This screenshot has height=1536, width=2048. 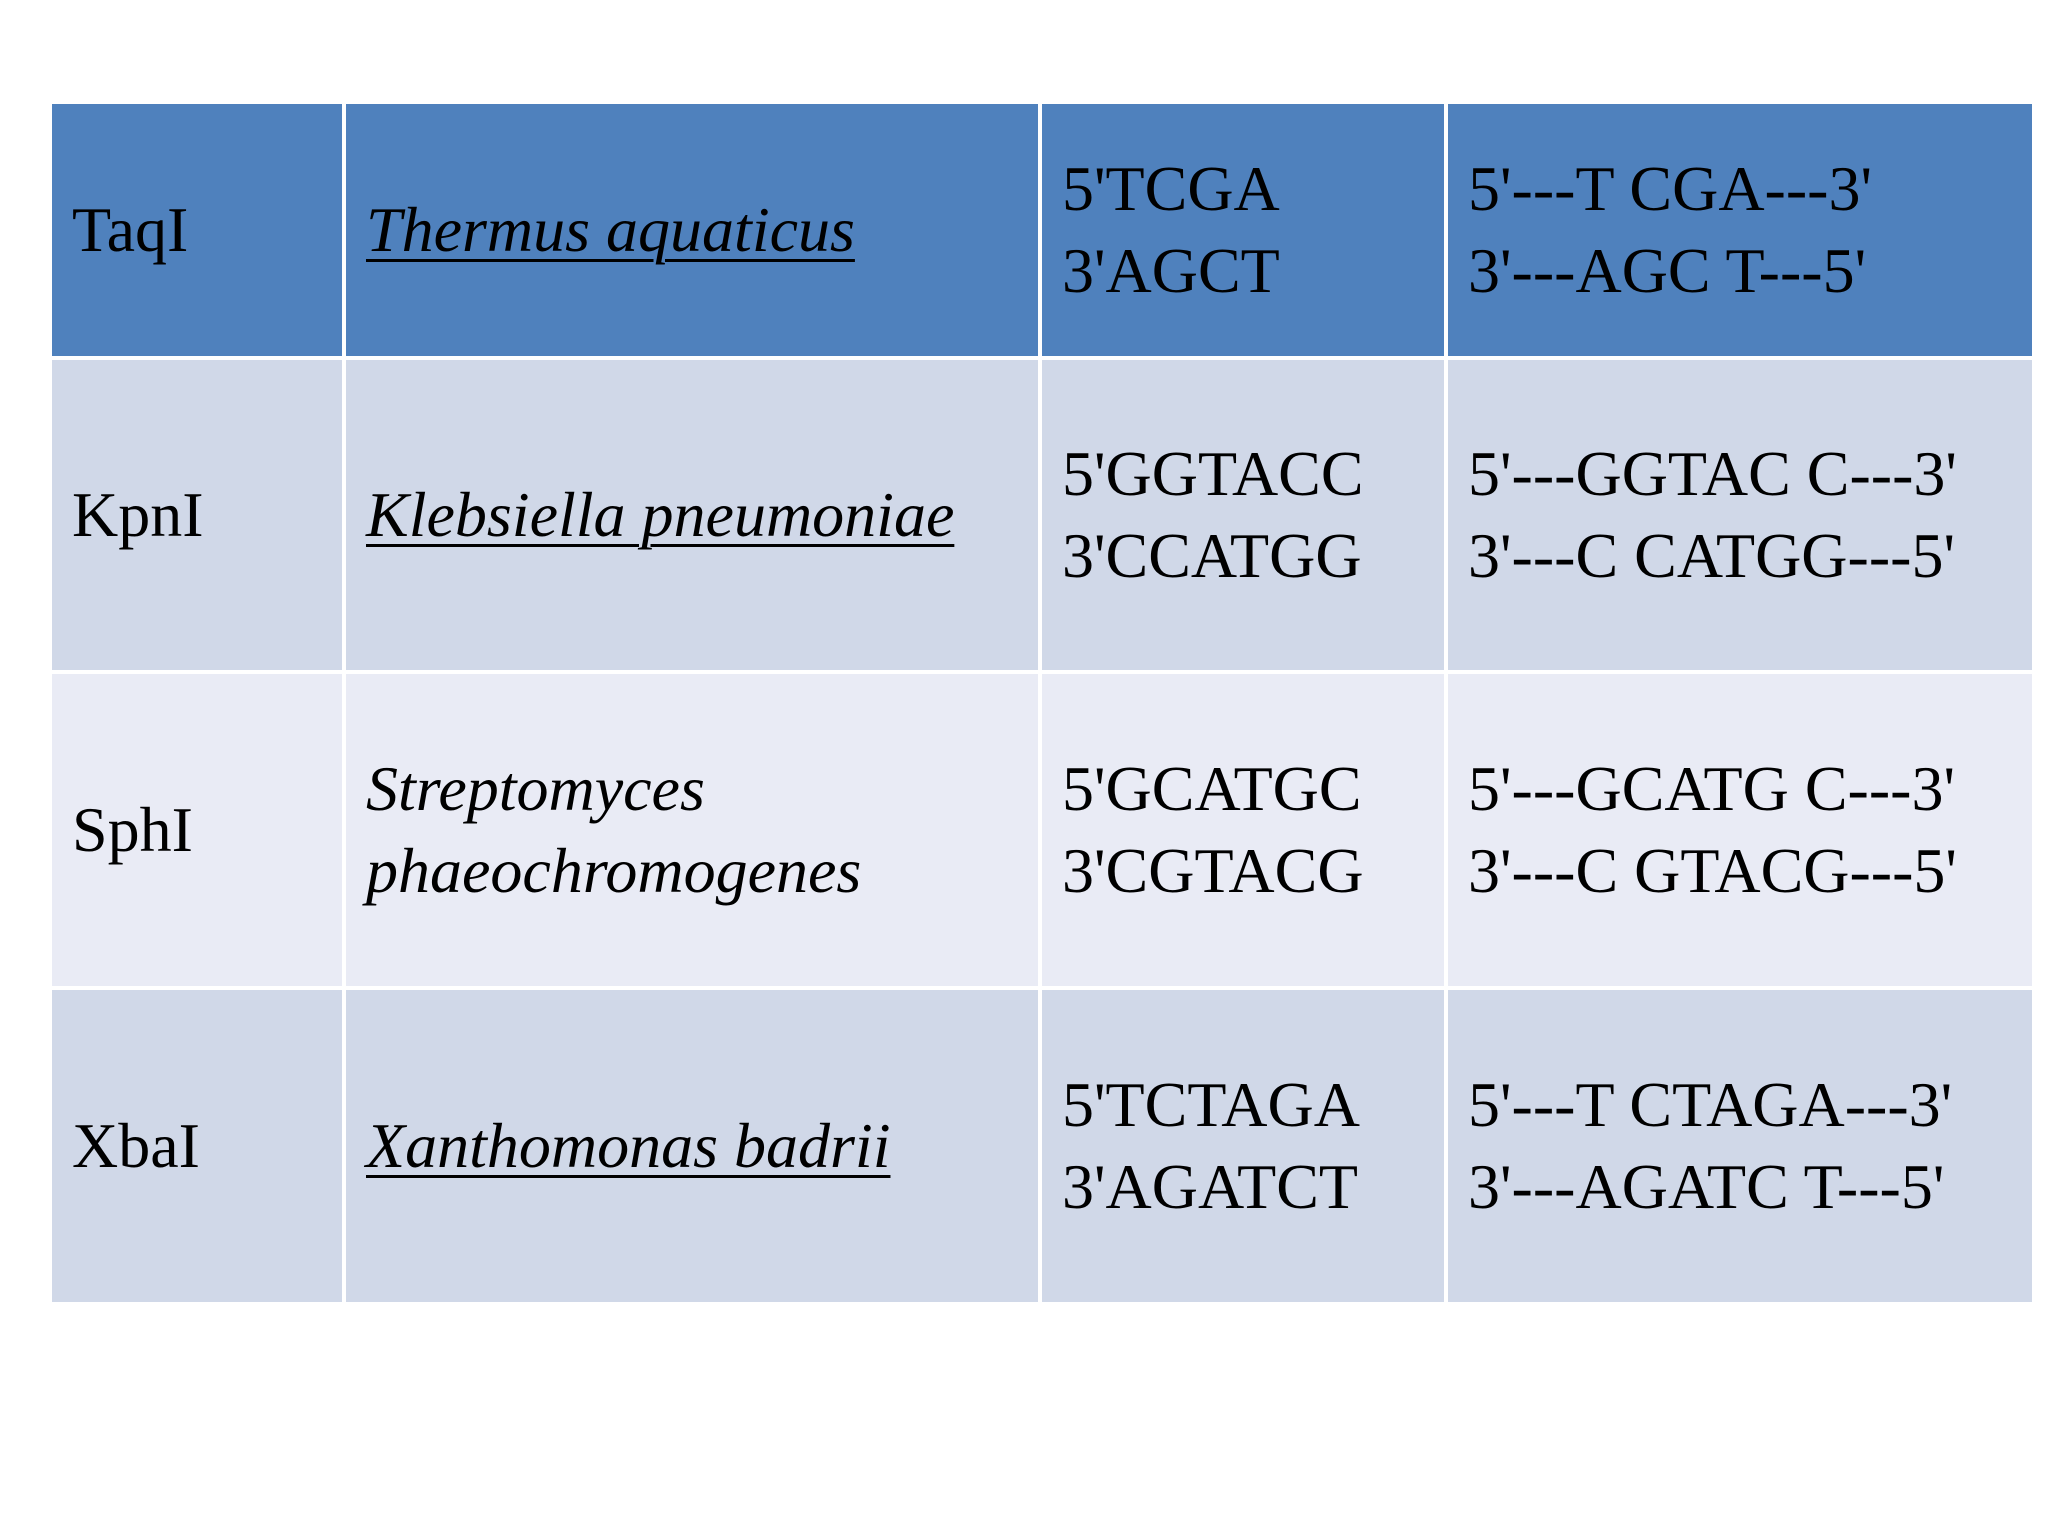 What do you see at coordinates (1211, 1104) in the screenshot?
I see `site-top-strand: 5'TCTAGA` at bounding box center [1211, 1104].